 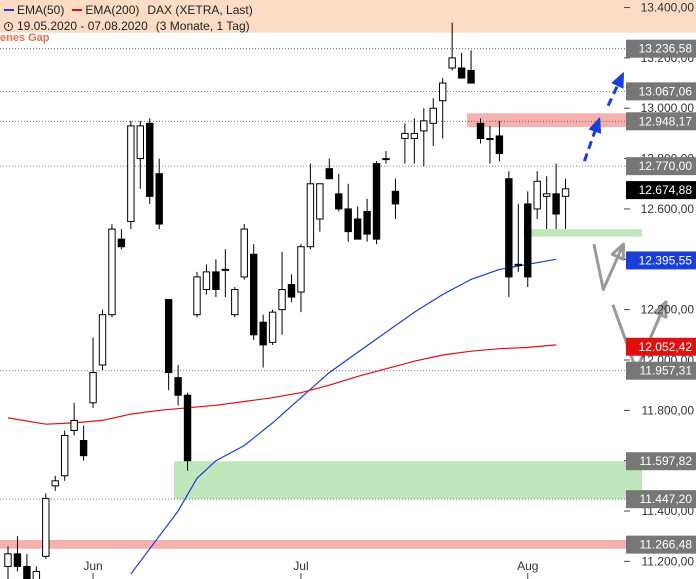 What do you see at coordinates (661, 121) in the screenshot?
I see `price-label: 12.948,17` at bounding box center [661, 121].